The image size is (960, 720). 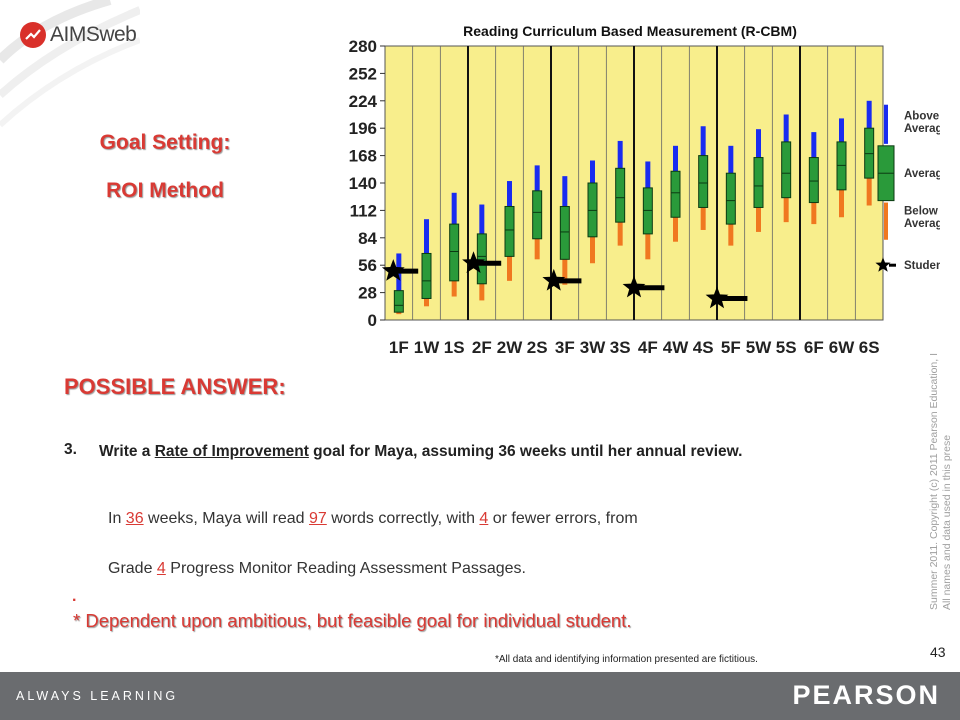 What do you see at coordinates (226, 518) in the screenshot?
I see `answer-text: weeks, Maya will read` at bounding box center [226, 518].